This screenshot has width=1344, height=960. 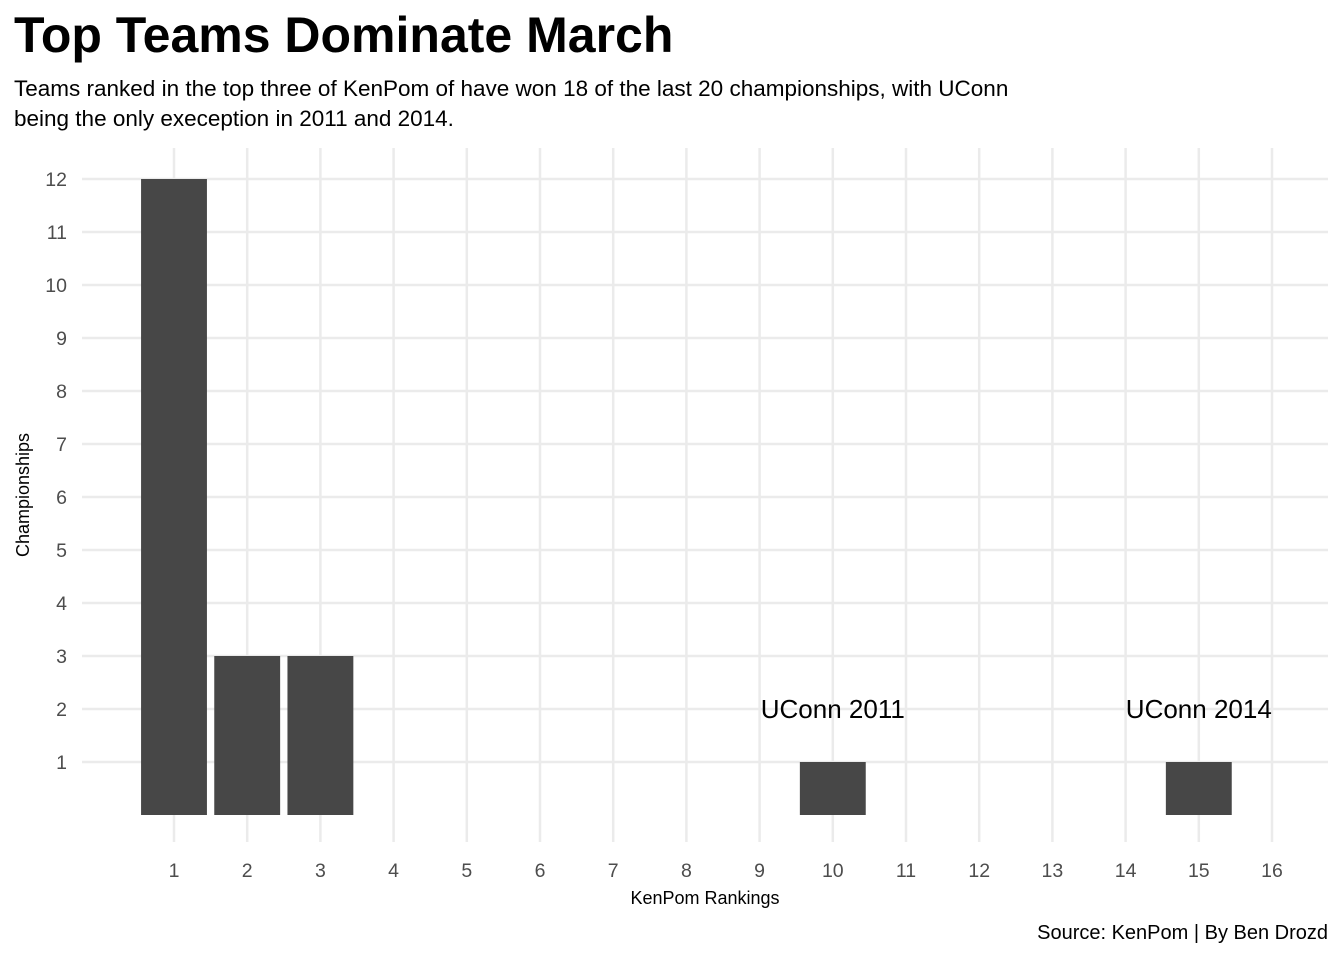 I want to click on y-tick-label: 8, so click(x=61, y=392).